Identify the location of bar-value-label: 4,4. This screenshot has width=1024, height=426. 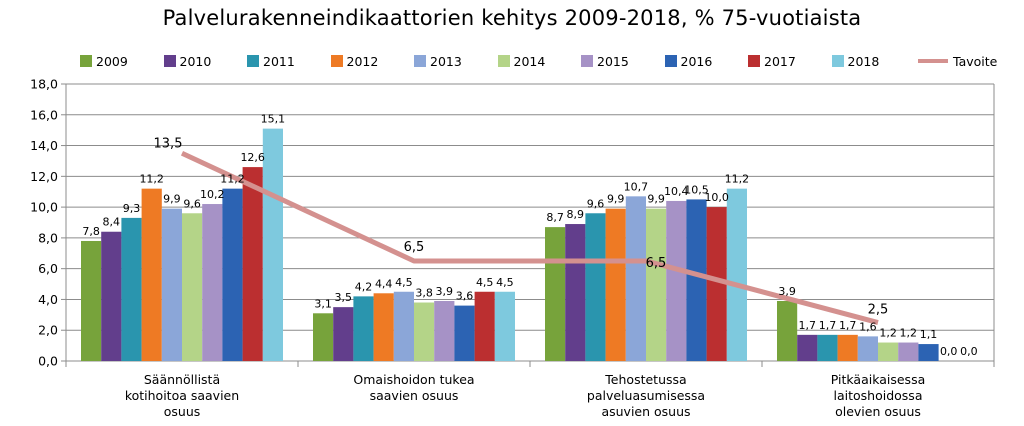
(384, 283).